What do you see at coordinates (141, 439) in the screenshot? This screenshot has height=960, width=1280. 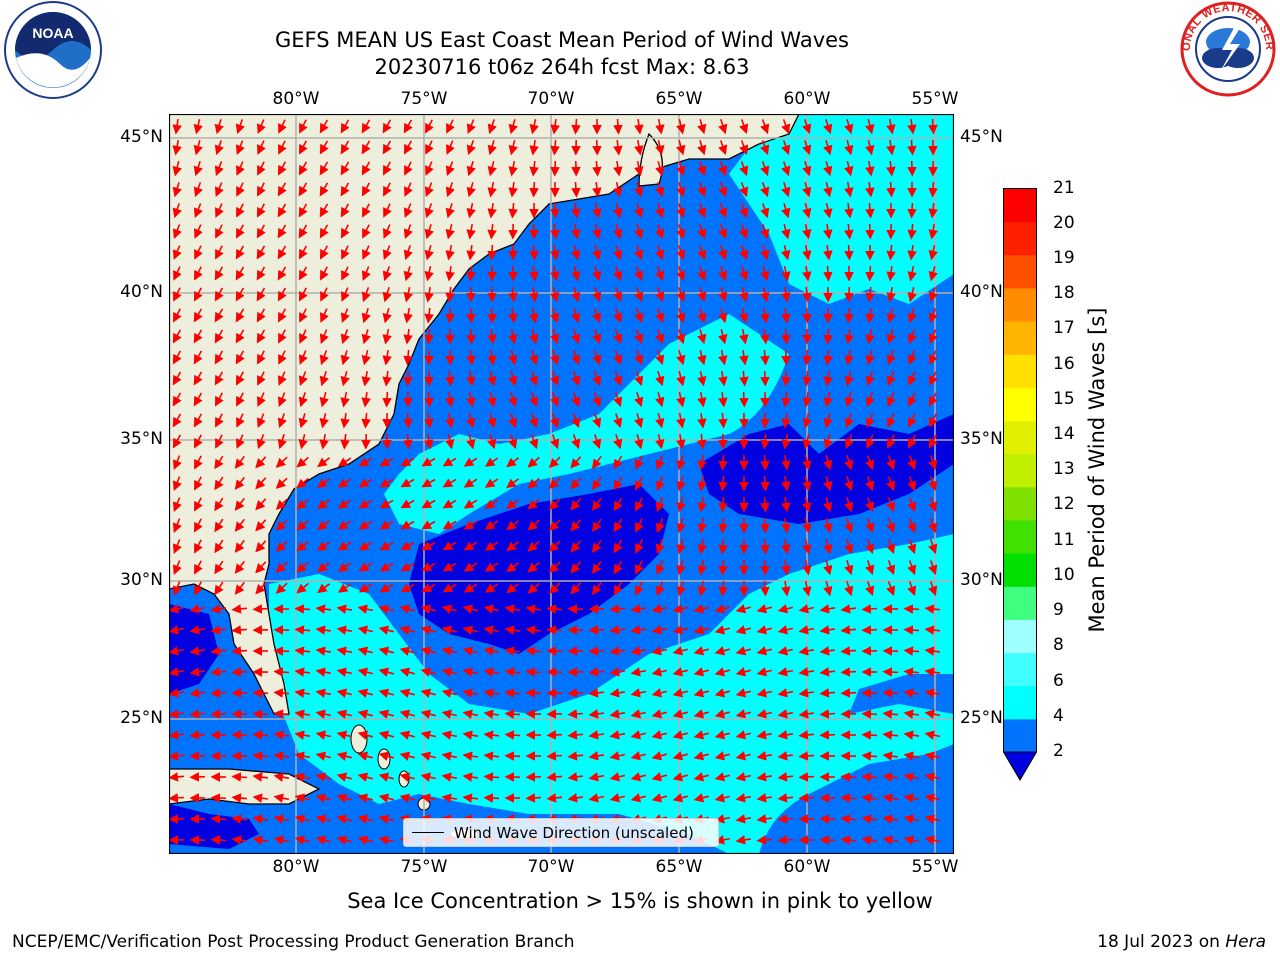 I see `lat-tick-left-35: 35°N` at bounding box center [141, 439].